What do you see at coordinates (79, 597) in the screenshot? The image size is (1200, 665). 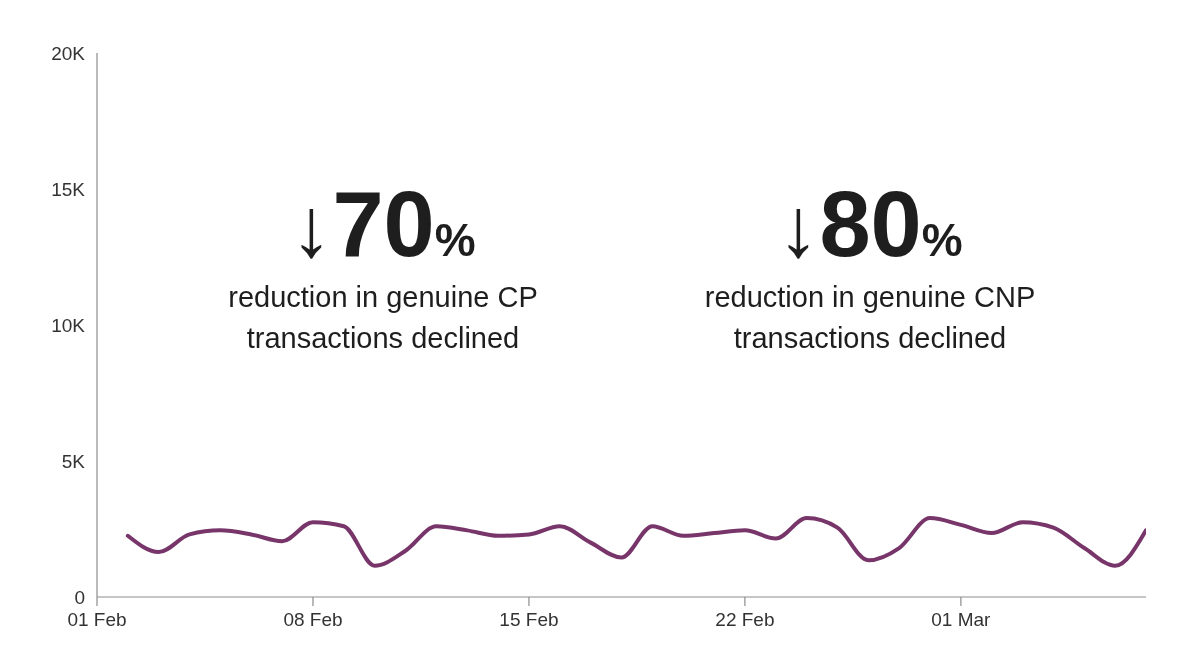 I see `y-tick-label: 0` at bounding box center [79, 597].